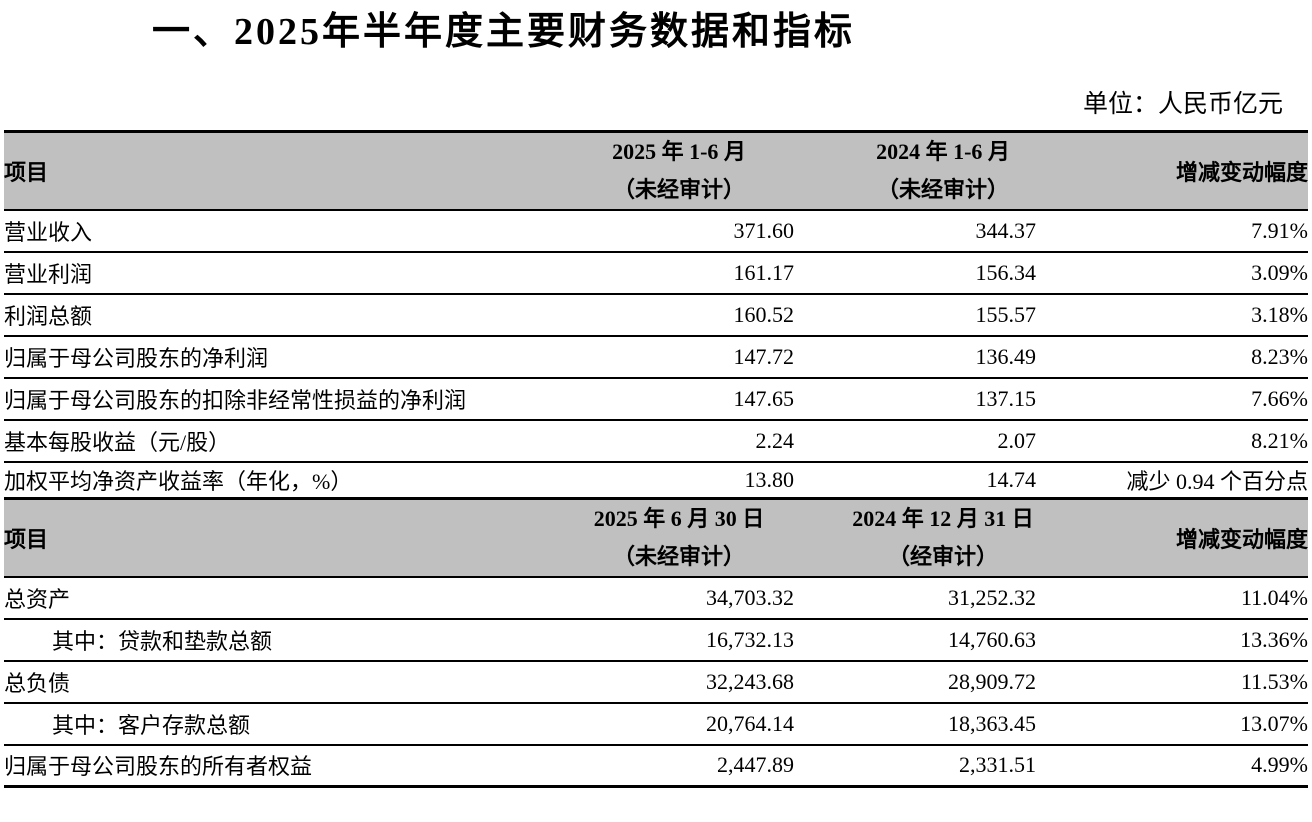 The width and height of the screenshot is (1312, 822). Describe the element at coordinates (284, 315) in the screenshot. I see `item-label: 利润总额` at that location.